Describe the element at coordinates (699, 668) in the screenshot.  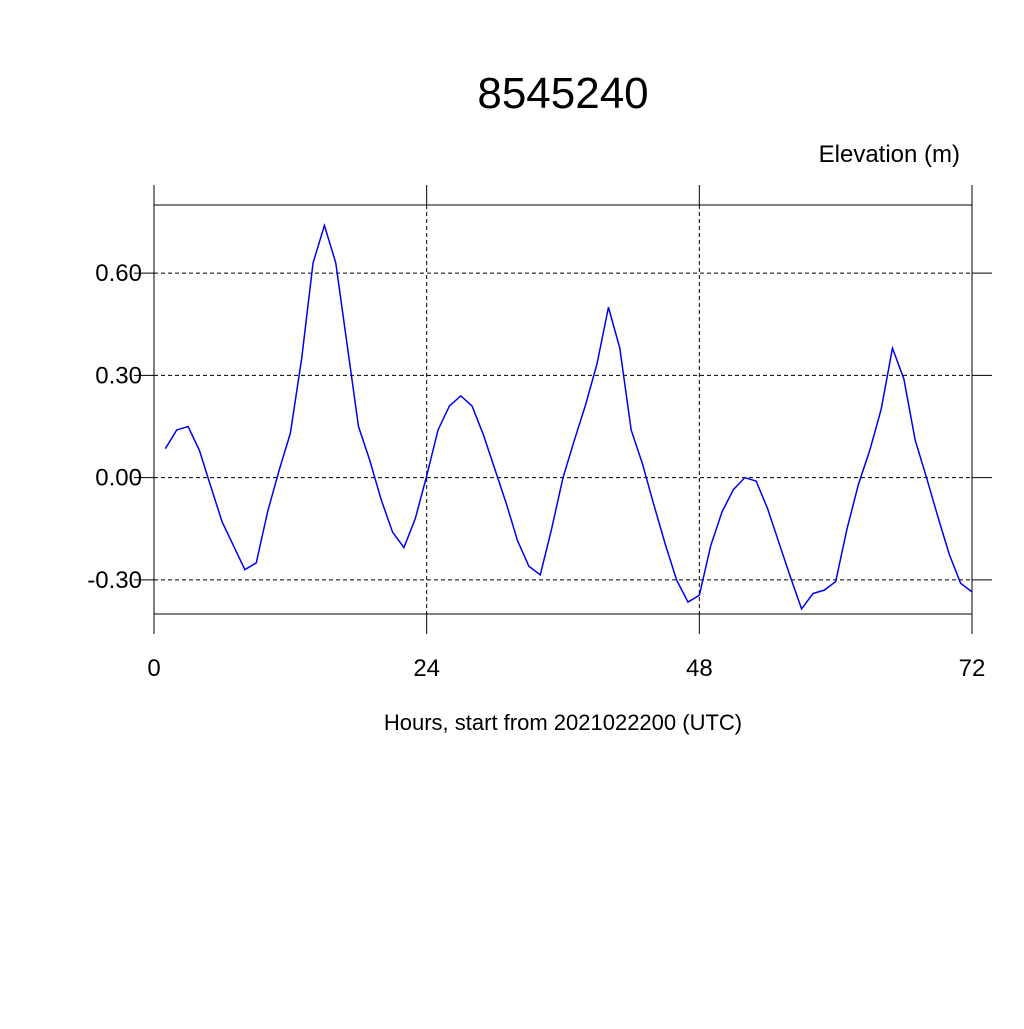
I see `x-tick-label: 48` at that location.